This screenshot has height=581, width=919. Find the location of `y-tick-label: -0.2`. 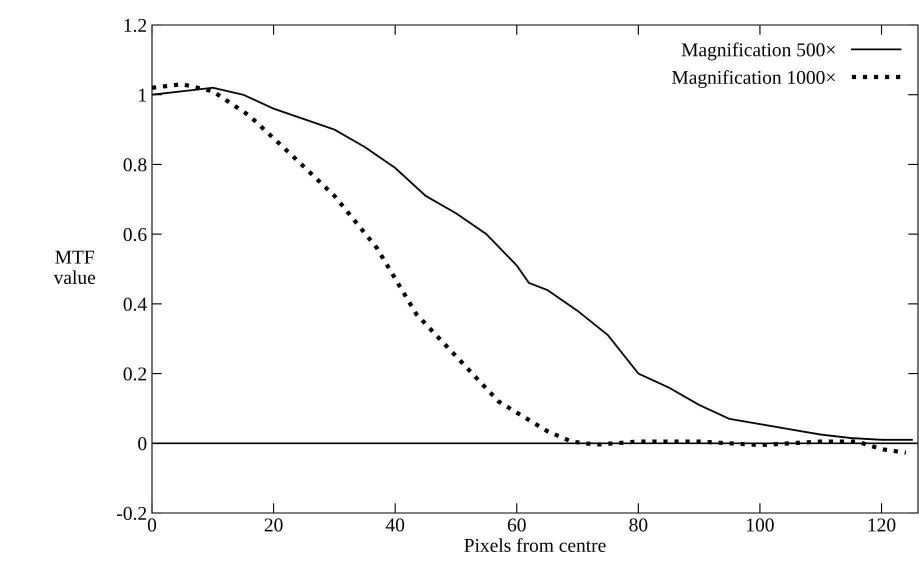

y-tick-label: -0.2 is located at coordinates (131, 513).